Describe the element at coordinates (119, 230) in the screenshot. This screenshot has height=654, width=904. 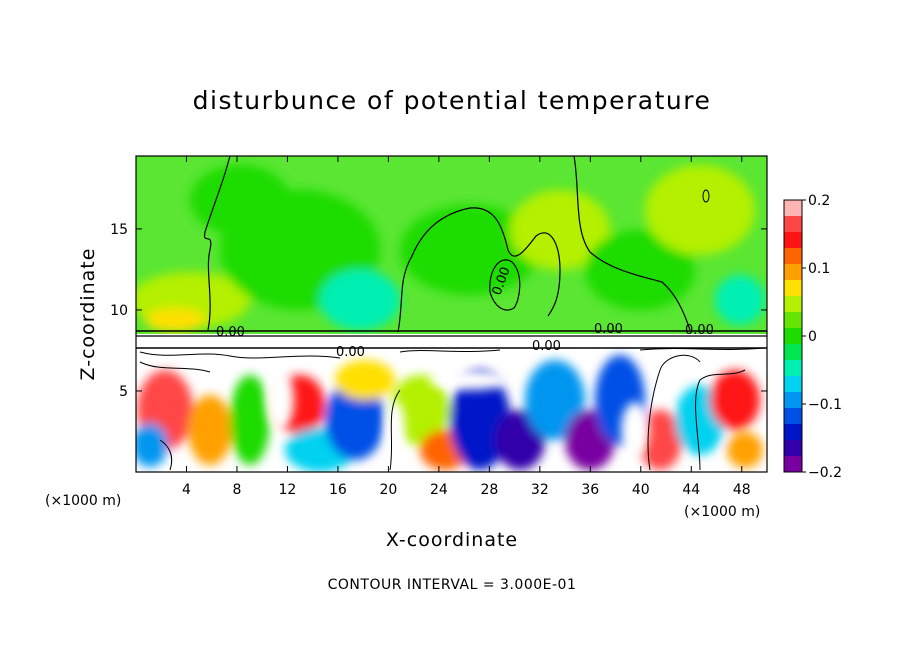
I see `y-tick-label: 15` at that location.